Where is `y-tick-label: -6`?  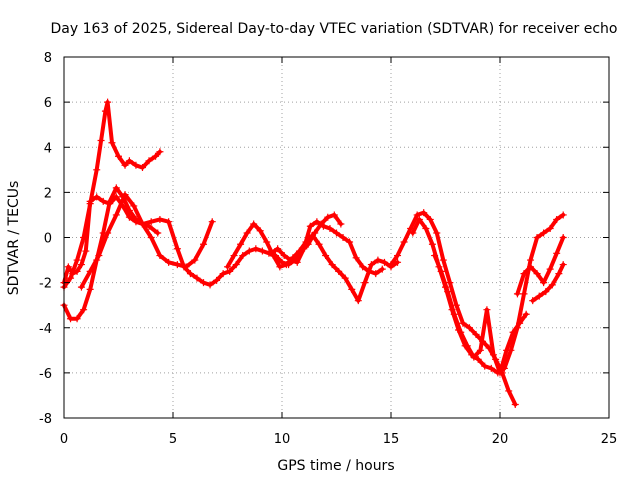 y-tick-label: -6 is located at coordinates (45, 374).